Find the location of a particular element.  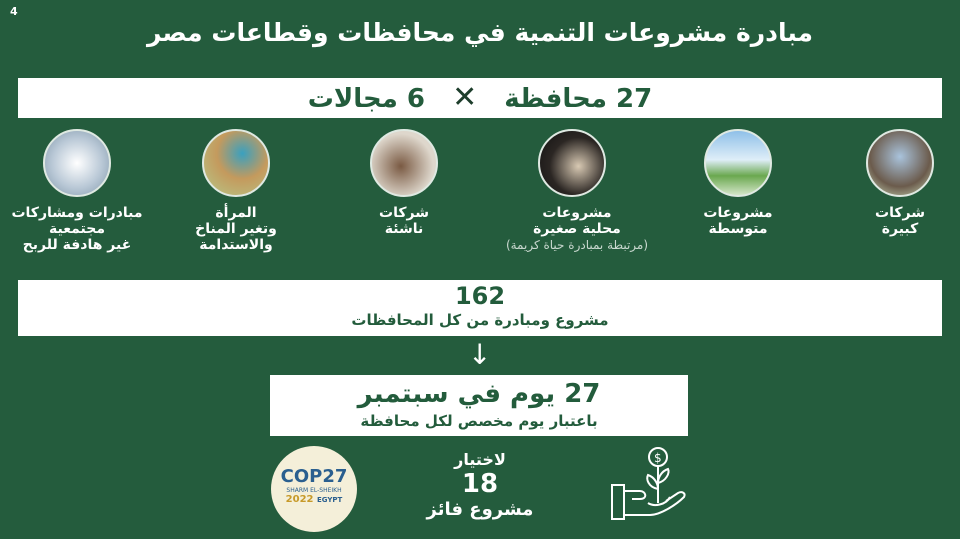

times-icon: ✕ is located at coordinates (465, 97).